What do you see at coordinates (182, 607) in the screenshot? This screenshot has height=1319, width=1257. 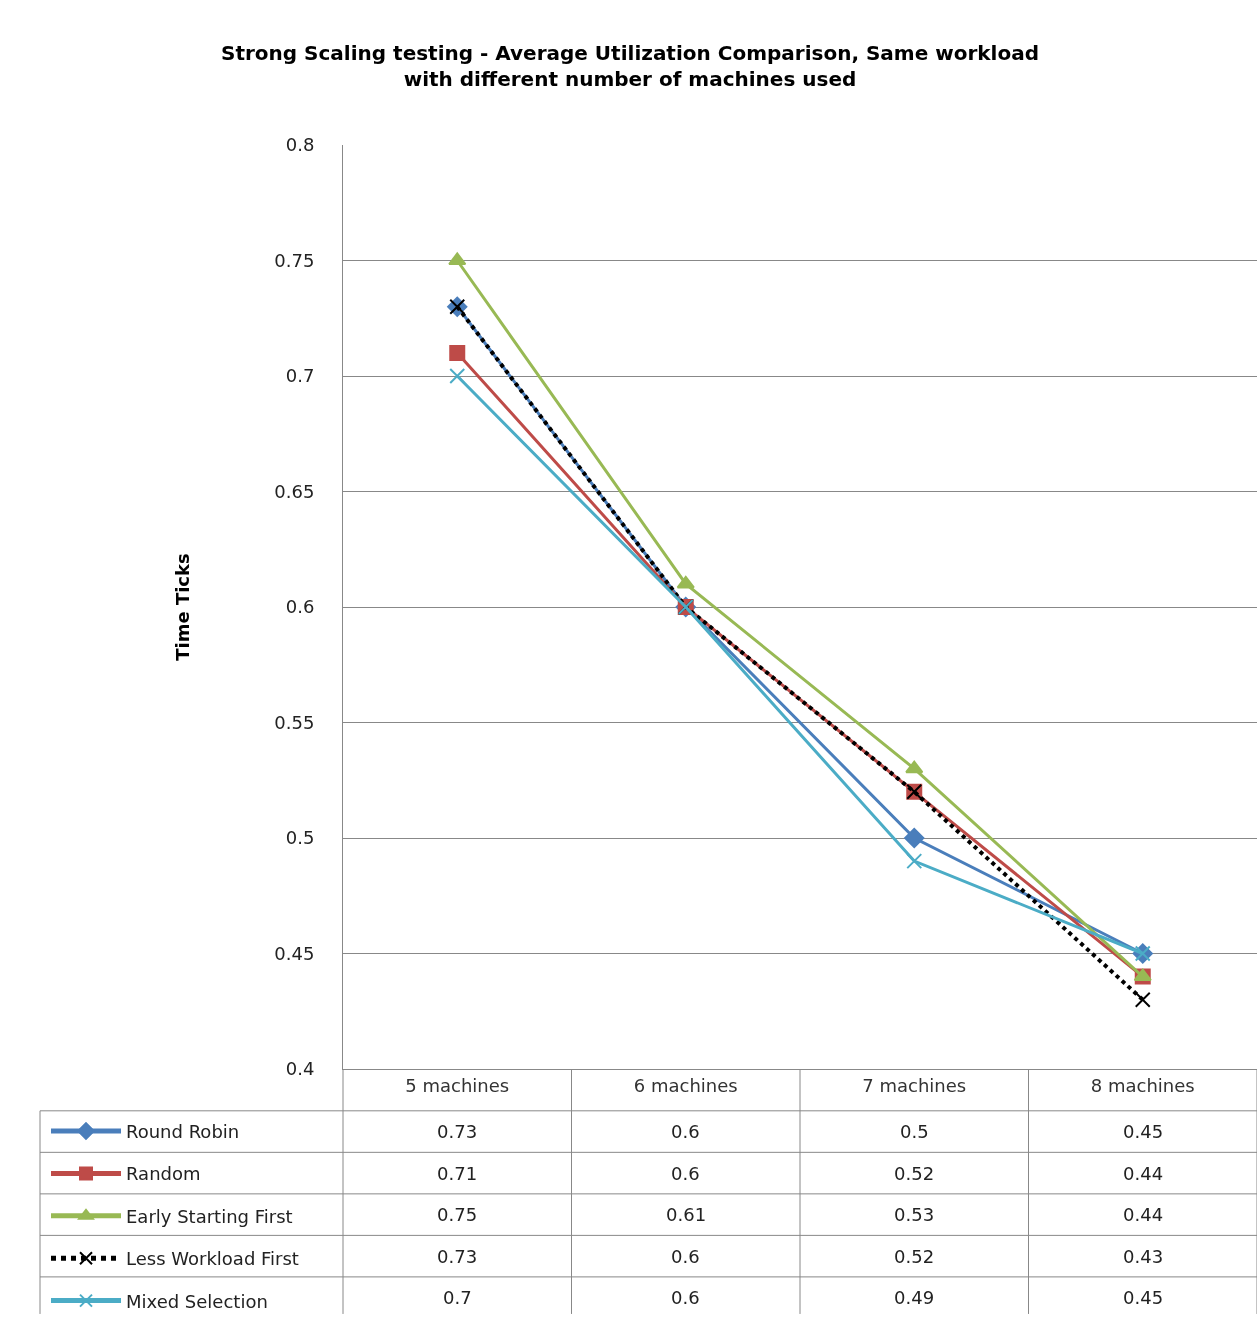 I see `y-axis-title: Time Ticks` at bounding box center [182, 607].